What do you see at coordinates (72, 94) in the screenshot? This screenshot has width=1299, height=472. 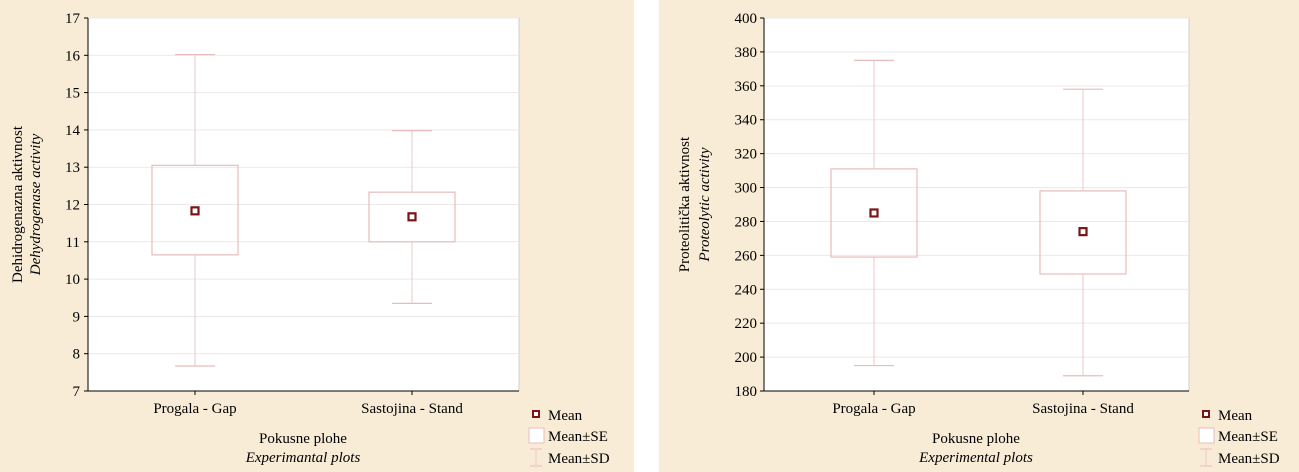 I see `y-tick-label: 15` at bounding box center [72, 94].